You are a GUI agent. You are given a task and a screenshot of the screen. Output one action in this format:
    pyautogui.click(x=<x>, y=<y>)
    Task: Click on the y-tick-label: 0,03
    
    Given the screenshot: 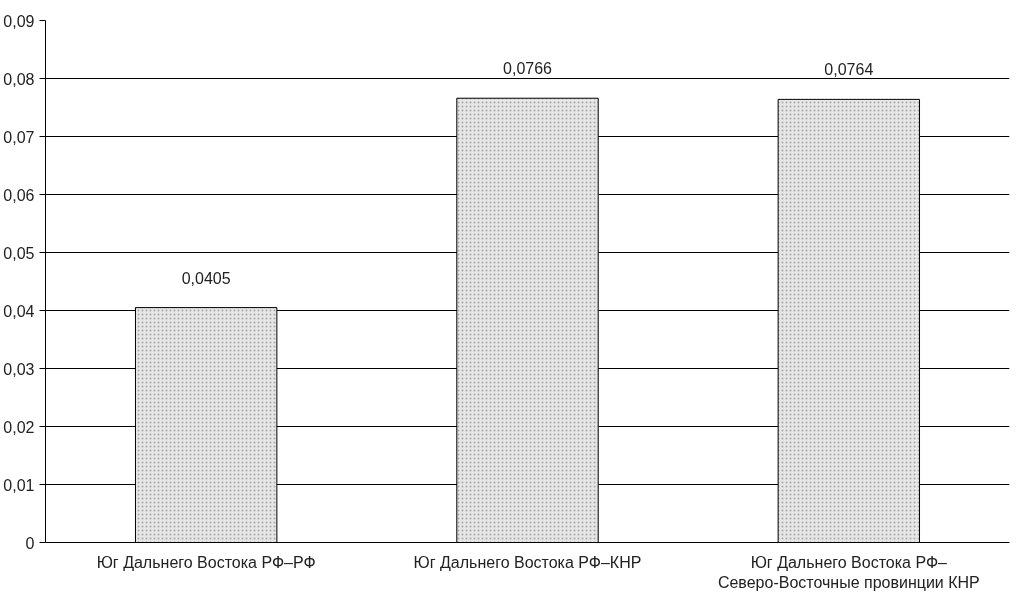 What is the action you would take?
    pyautogui.click(x=19, y=369)
    